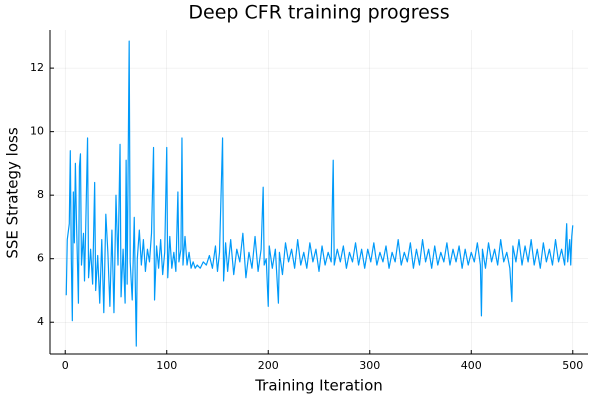 This screenshot has height=400, width=600. What do you see at coordinates (40, 321) in the screenshot?
I see `y-tick-label: 4` at bounding box center [40, 321].